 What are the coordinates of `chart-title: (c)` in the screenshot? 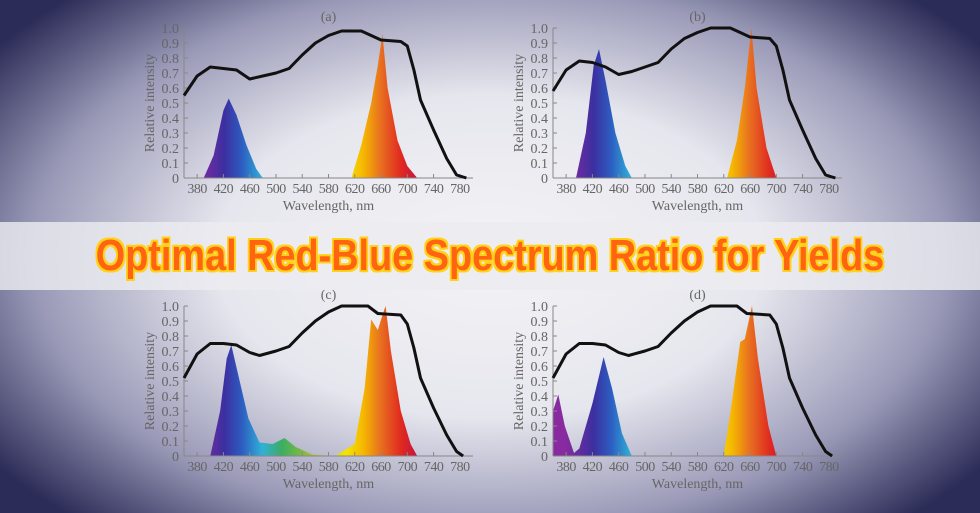 It's located at (329, 295).